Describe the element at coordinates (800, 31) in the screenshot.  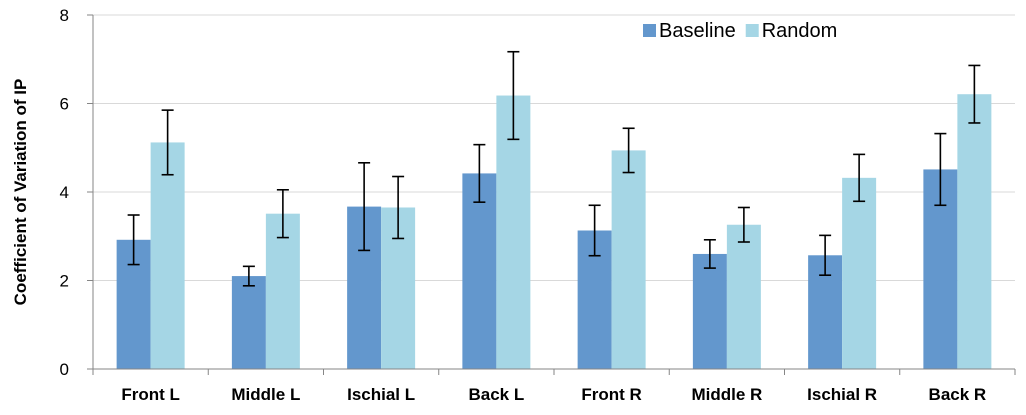
I see `legend-label-random: Random` at that location.